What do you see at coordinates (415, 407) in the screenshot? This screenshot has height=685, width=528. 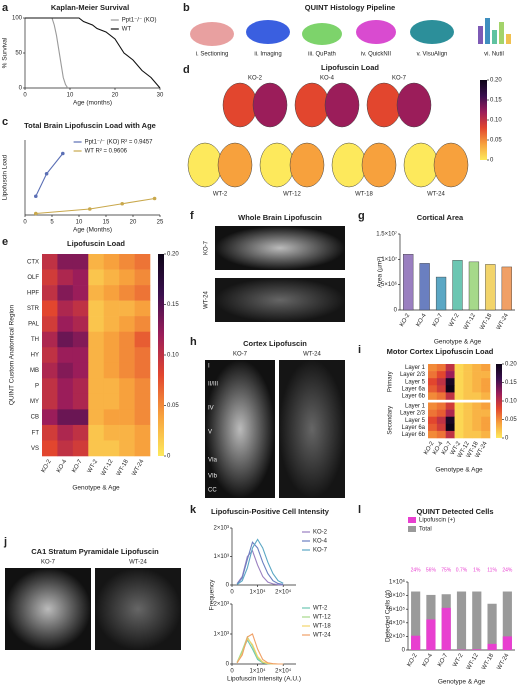 I see `row-label: Layer 1` at bounding box center [415, 407].